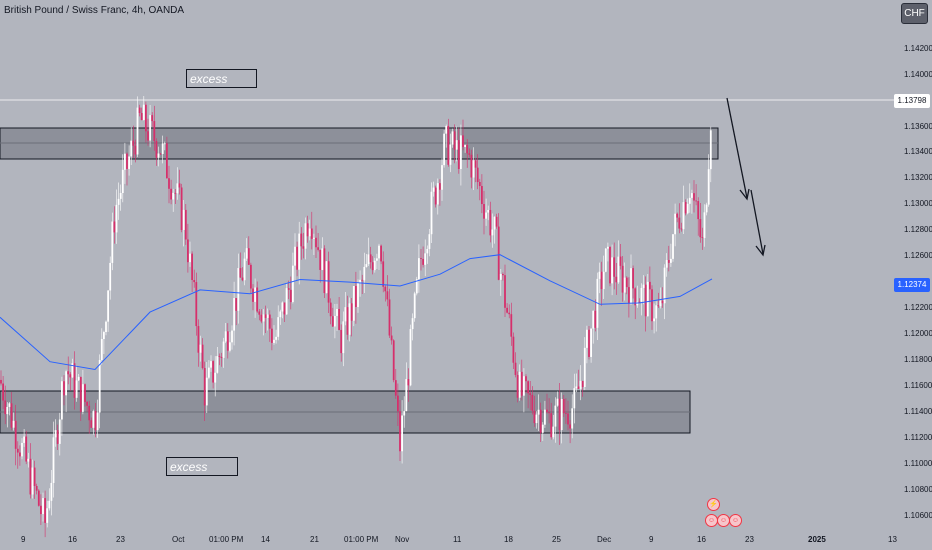  I want to click on price-axis-area, so click(913, 275).